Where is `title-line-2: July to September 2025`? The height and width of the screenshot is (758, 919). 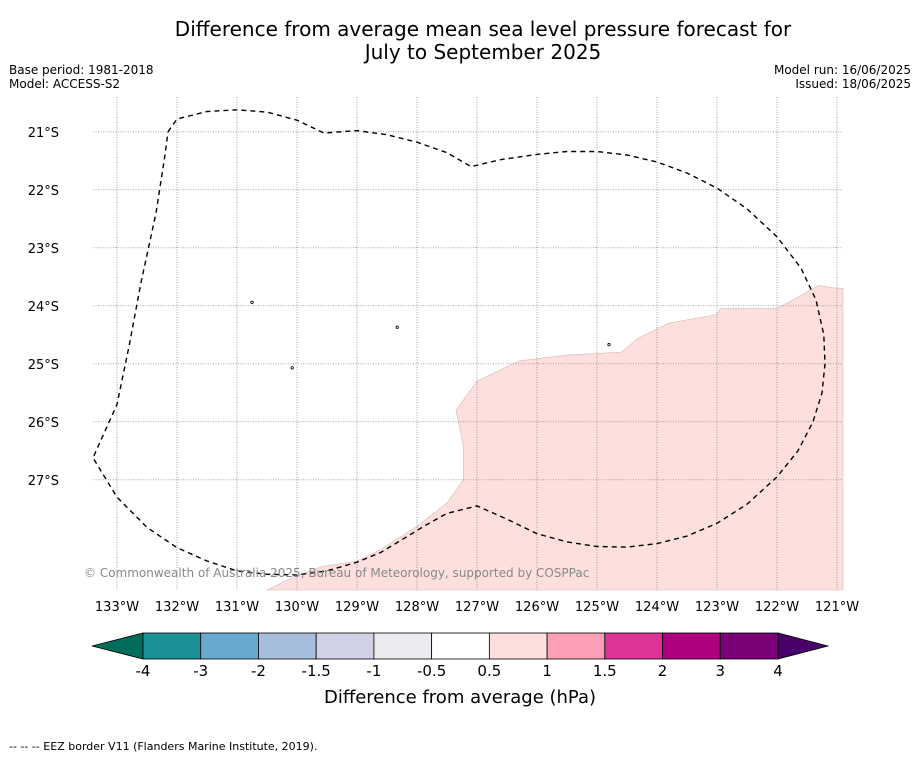
title-line-2: July to September 2025 is located at coordinates (483, 52).